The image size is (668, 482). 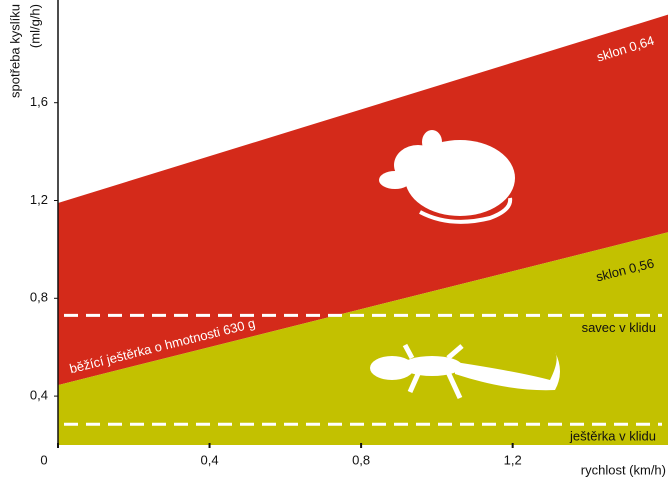 I want to click on y-tick-label: 1,6, so click(x=39, y=101).